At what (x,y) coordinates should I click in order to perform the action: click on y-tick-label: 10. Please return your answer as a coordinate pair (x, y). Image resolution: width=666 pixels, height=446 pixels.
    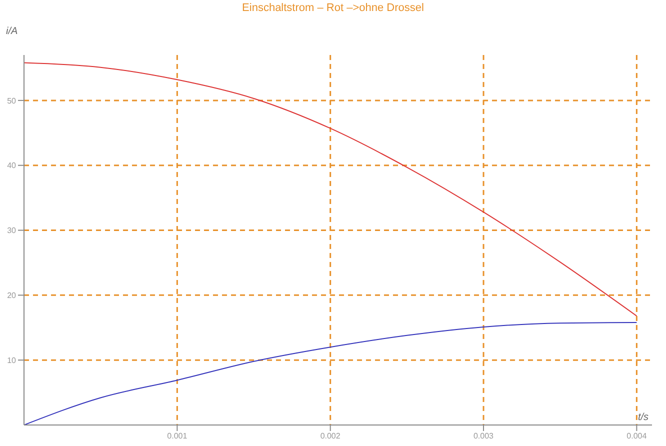
    Looking at the image, I should click on (12, 360).